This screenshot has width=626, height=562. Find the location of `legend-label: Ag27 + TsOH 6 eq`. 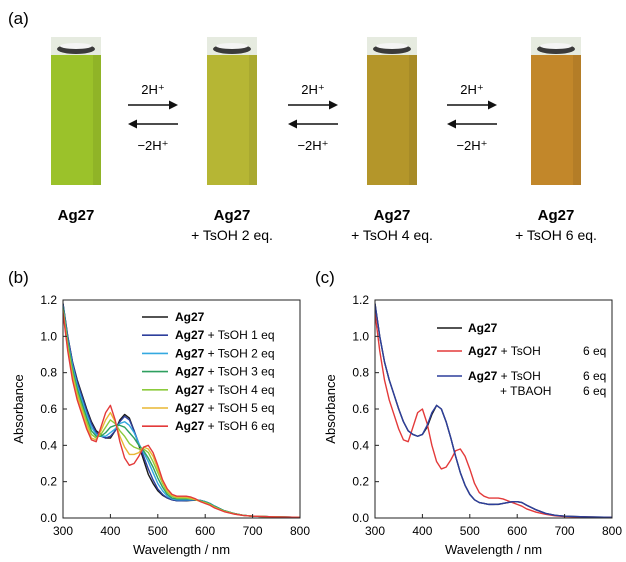

legend-label: Ag27 + TsOH 6 eq is located at coordinates (225, 426).